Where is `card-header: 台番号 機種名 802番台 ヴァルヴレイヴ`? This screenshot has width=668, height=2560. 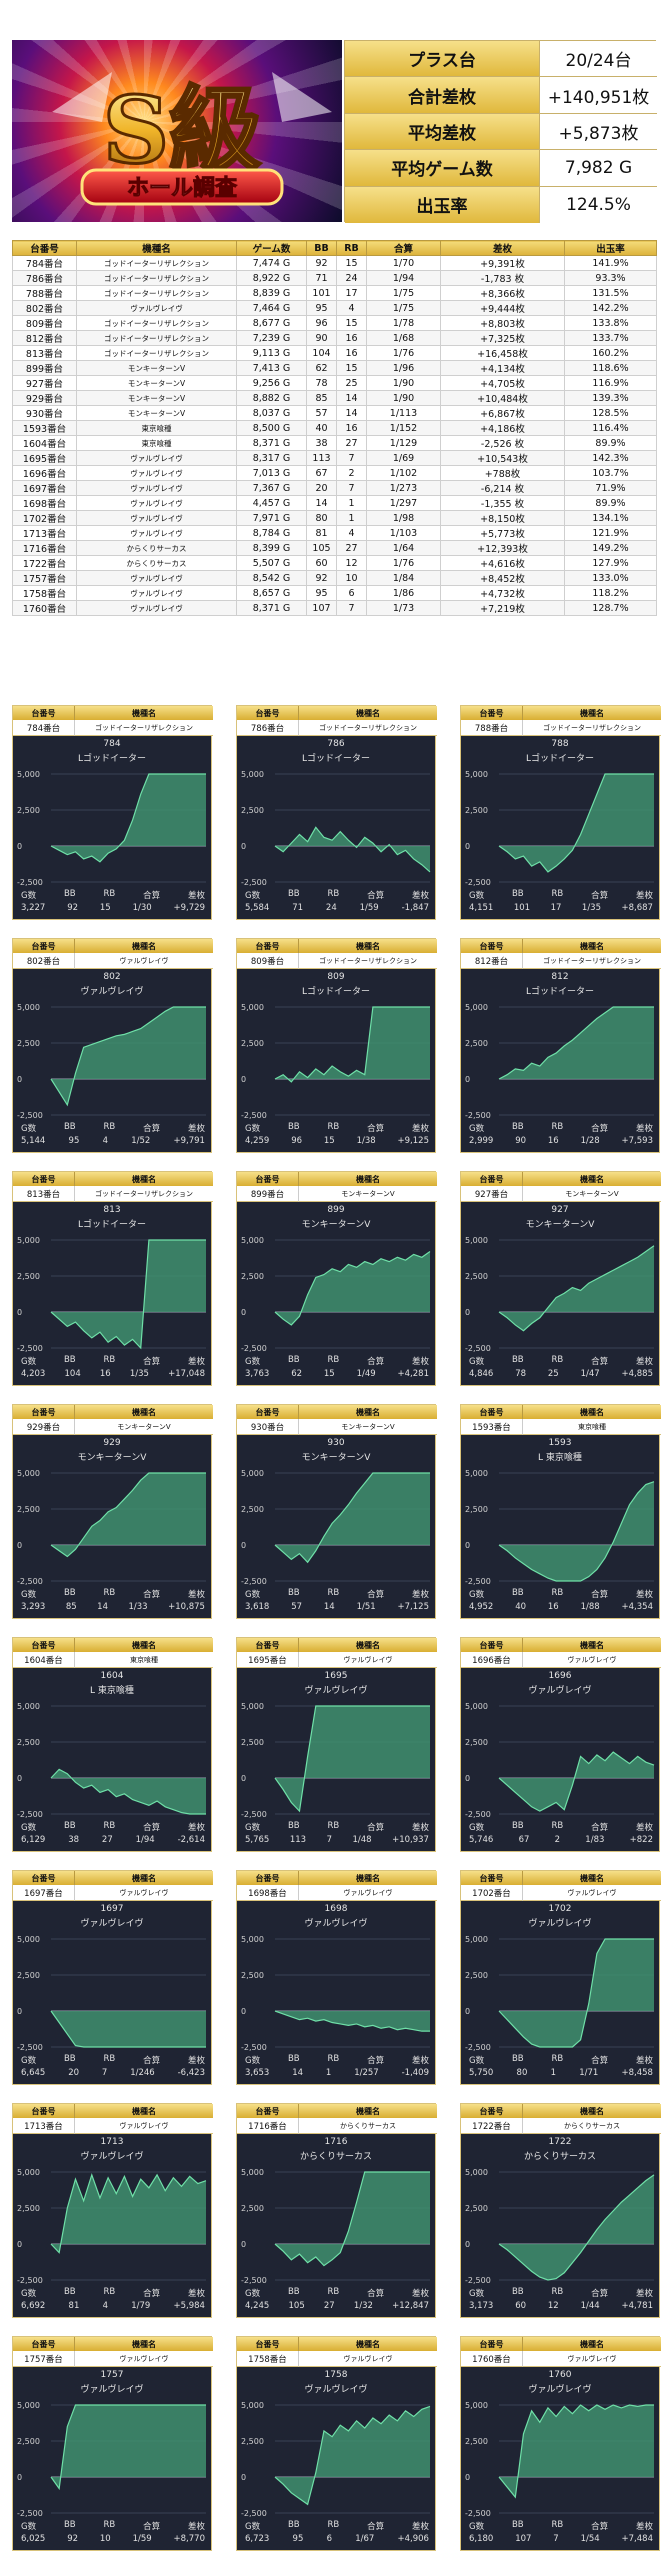
card-header: 台番号 機種名 802番台 ヴァルヴレイヴ is located at coordinates (113, 954).